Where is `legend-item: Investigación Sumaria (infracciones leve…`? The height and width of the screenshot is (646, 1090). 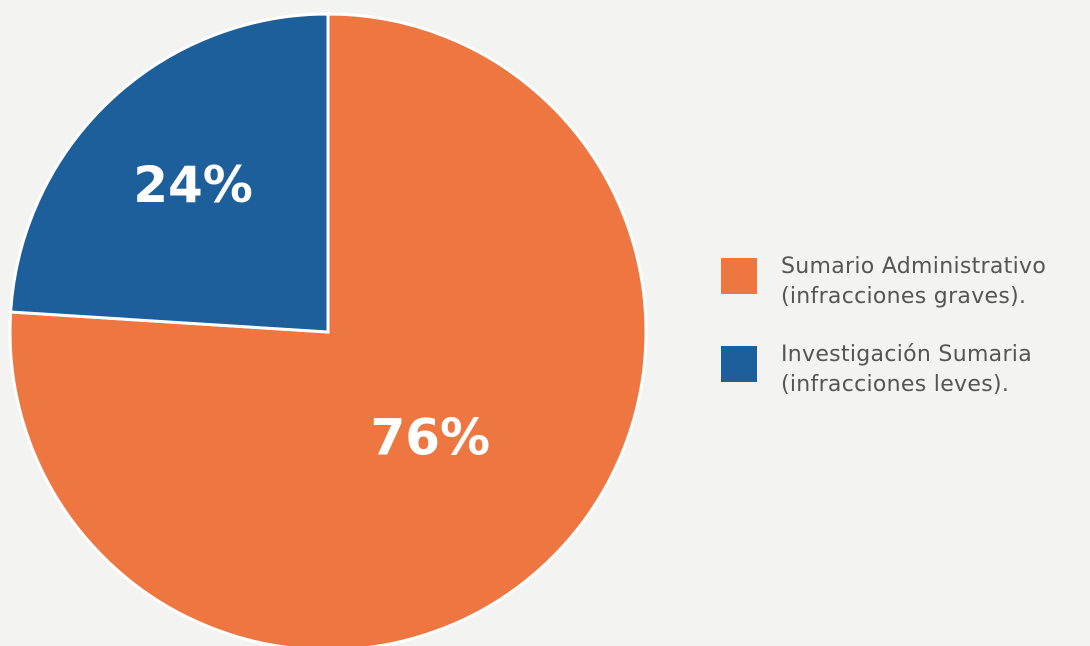 legend-item: Investigación Sumaria (infracciones leve… is located at coordinates (883, 370).